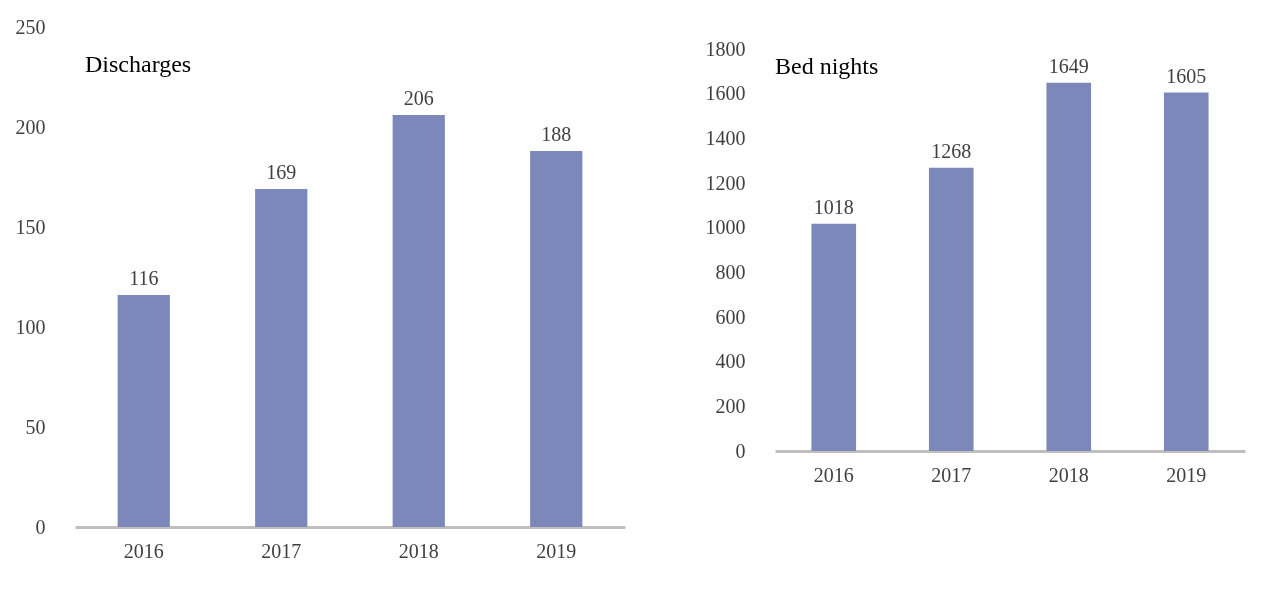  I want to click on y-tick-label: 50, so click(35, 426).